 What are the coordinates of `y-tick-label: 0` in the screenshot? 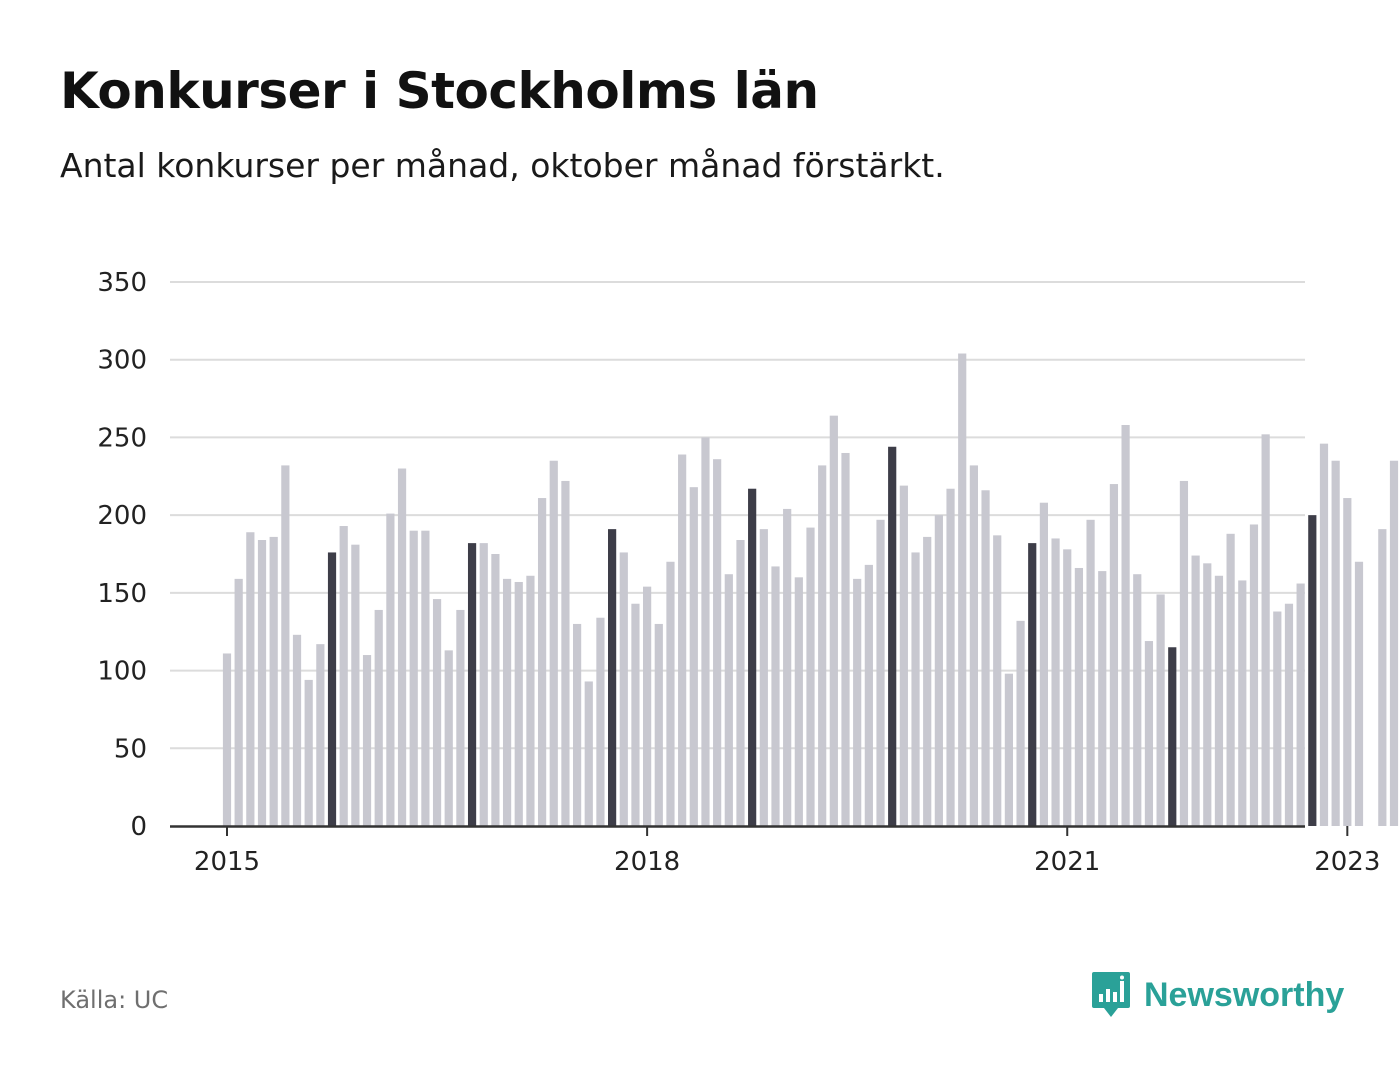 It's located at (138, 827).